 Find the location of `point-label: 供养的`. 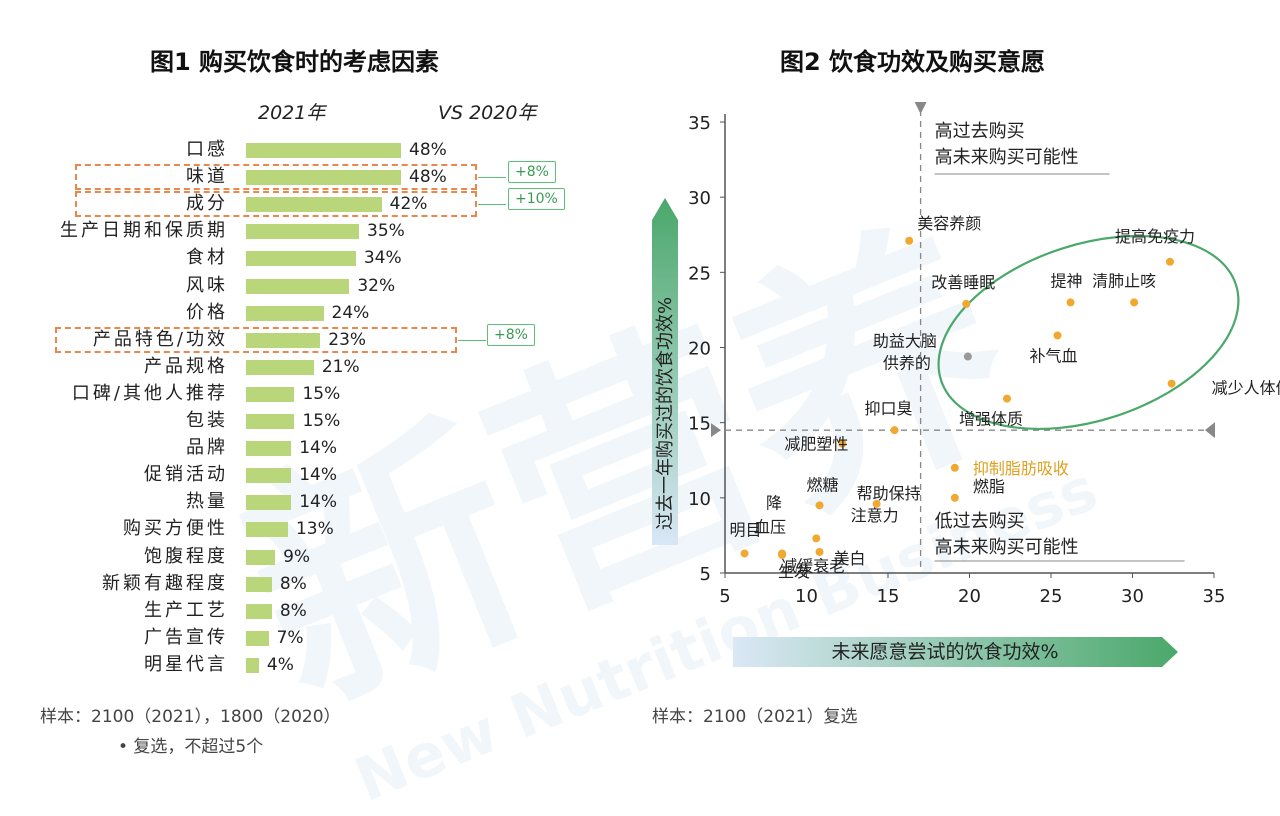

point-label: 供养的 is located at coordinates (907, 363).